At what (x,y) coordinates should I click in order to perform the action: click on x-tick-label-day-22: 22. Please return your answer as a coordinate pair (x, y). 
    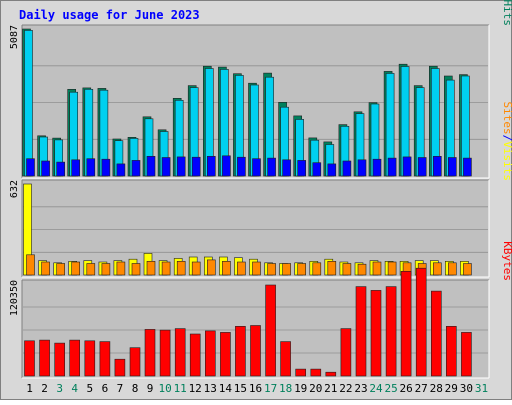
    Looking at the image, I should click on (345, 388).